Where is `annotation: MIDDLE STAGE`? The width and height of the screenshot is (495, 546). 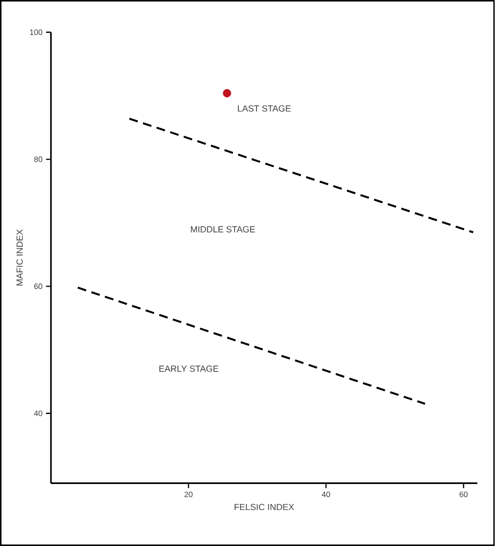
annotation: MIDDLE STAGE is located at coordinates (223, 229).